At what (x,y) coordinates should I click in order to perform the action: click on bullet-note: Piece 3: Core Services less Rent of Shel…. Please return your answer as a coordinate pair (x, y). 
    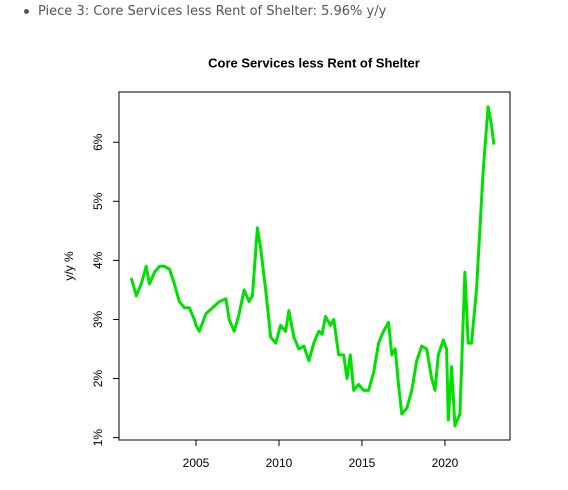
    Looking at the image, I should click on (205, 11).